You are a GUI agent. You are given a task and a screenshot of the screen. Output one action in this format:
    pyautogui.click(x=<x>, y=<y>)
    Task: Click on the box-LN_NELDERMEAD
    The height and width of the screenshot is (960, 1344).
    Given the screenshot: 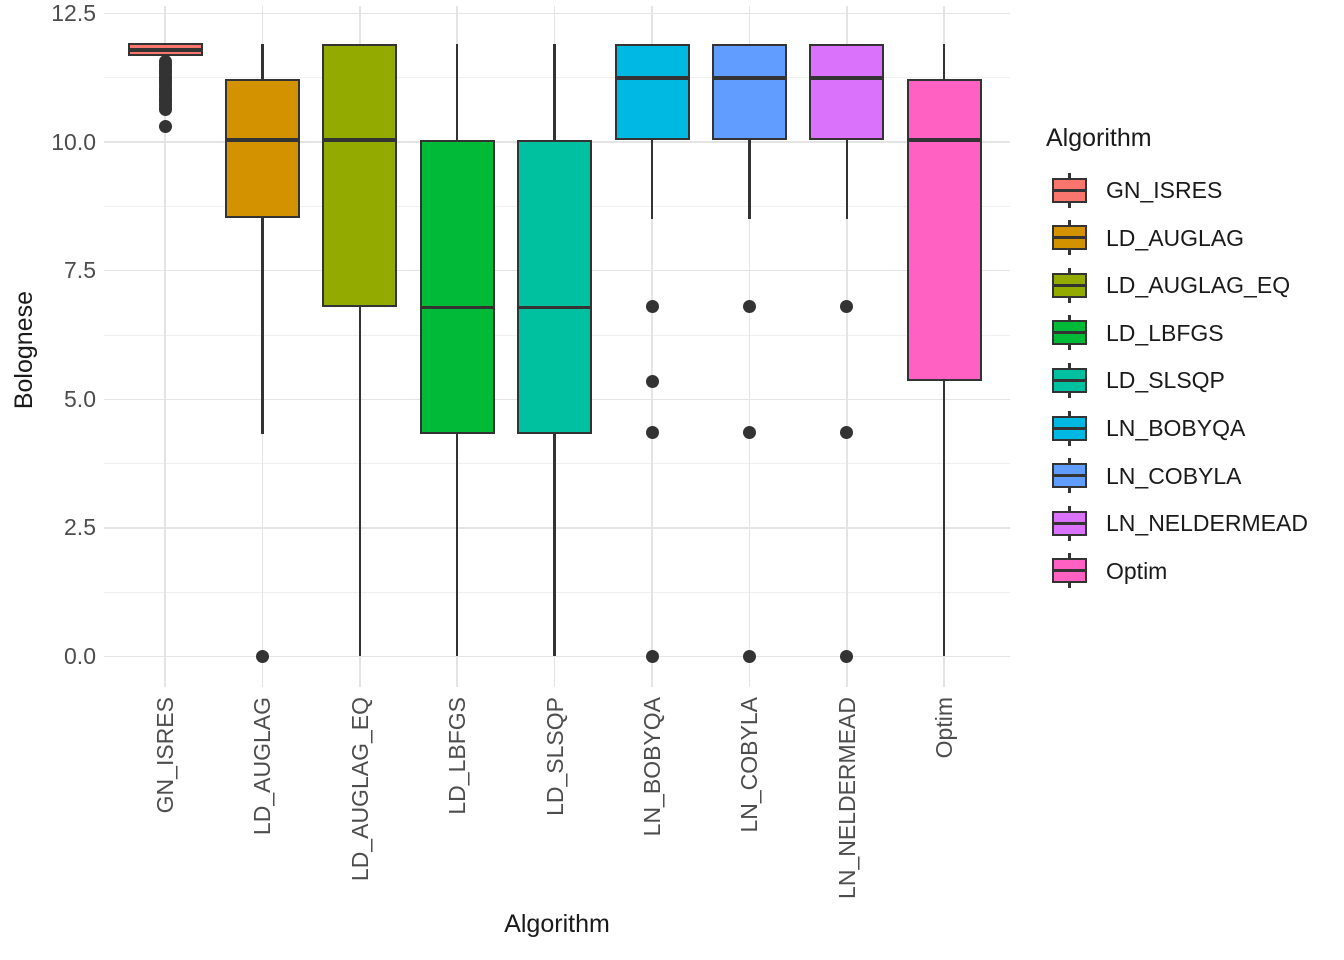 What is the action you would take?
    pyautogui.click(x=847, y=92)
    